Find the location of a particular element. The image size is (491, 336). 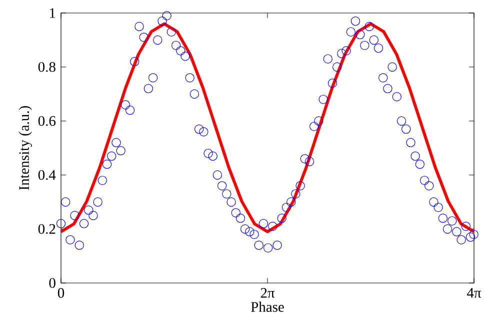

y-tick-label: 1 is located at coordinates (53, 13).